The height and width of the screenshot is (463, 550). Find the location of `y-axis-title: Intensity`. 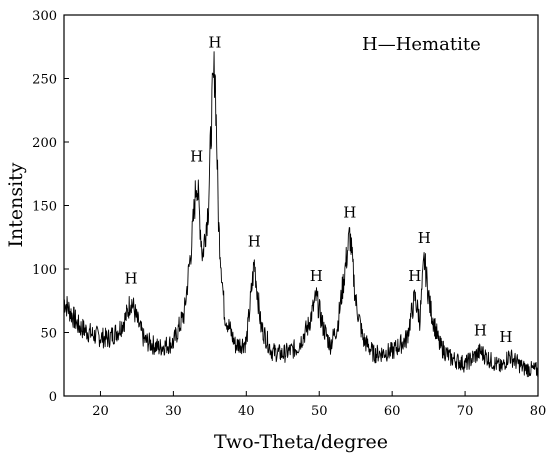

y-axis-title: Intensity is located at coordinates (16, 204).